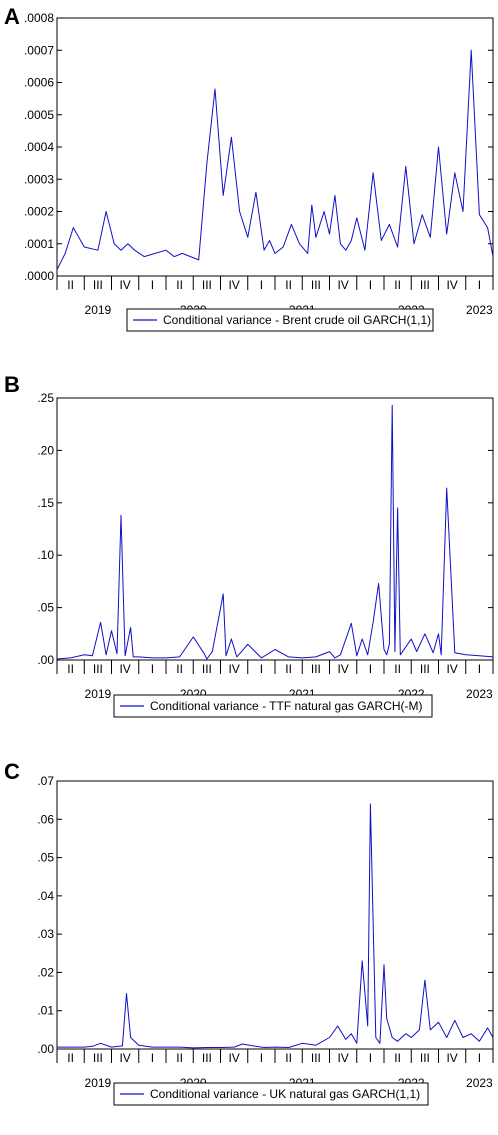 Image resolution: width=498 pixels, height=1135 pixels. What do you see at coordinates (39, 115) in the screenshot?
I see `y-tick-label: .0005` at bounding box center [39, 115].